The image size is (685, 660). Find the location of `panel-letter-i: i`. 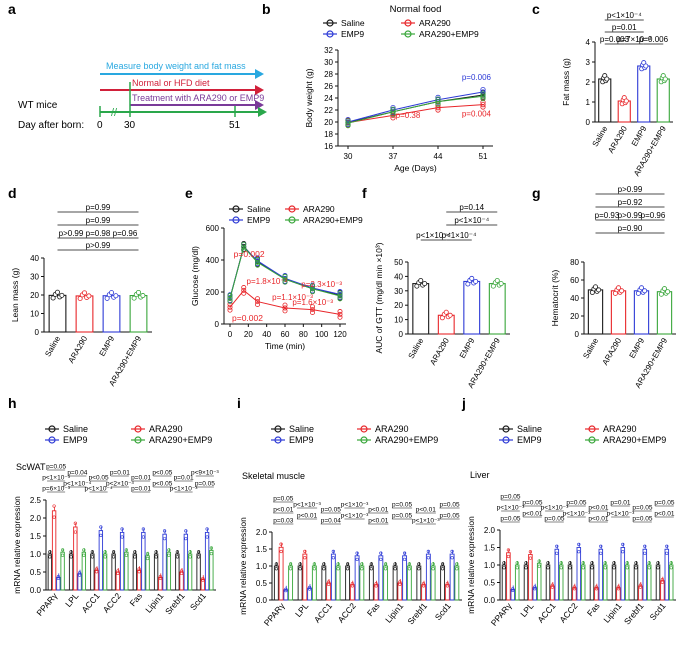

panel-letter-i: i is located at coordinates (239, 403).